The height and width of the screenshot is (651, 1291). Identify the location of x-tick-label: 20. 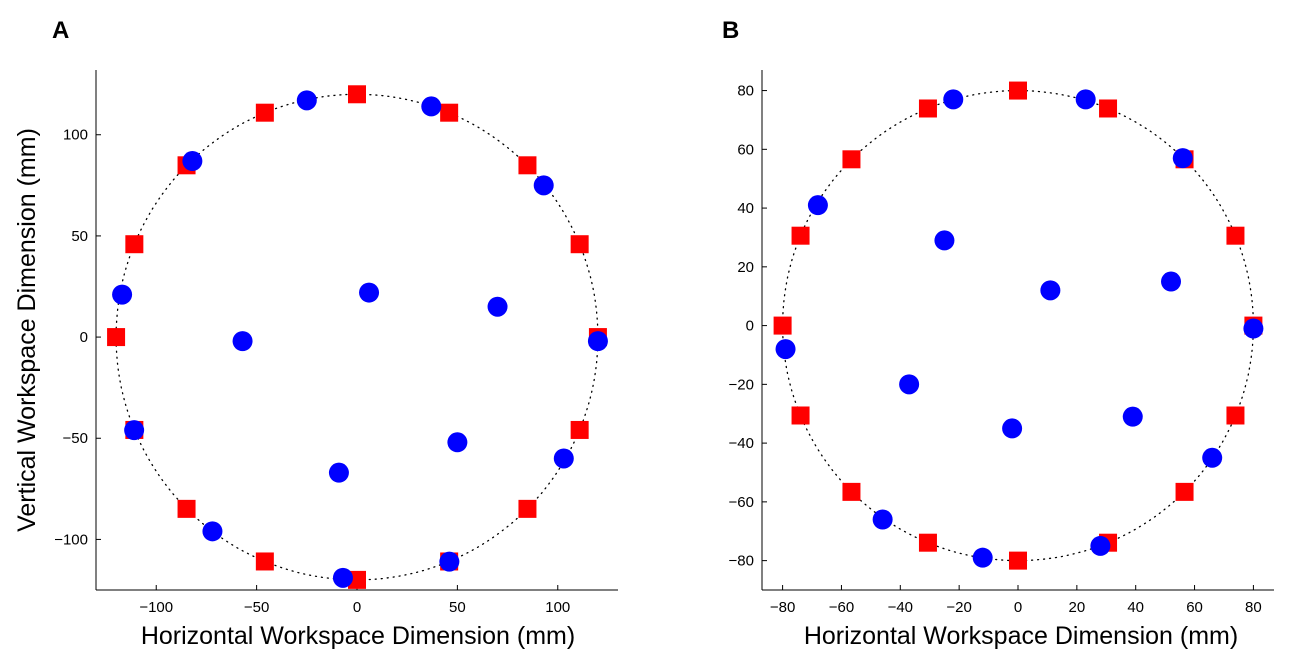
(1077, 607).